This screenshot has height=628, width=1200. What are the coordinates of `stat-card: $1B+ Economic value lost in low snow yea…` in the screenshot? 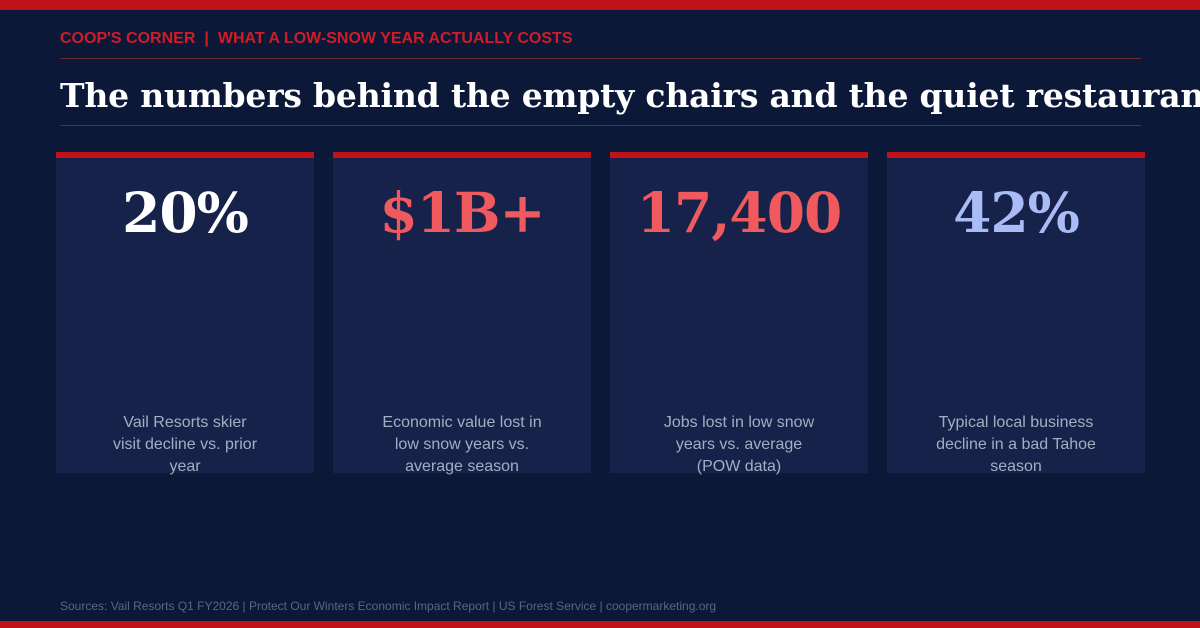 It's located at (462, 313).